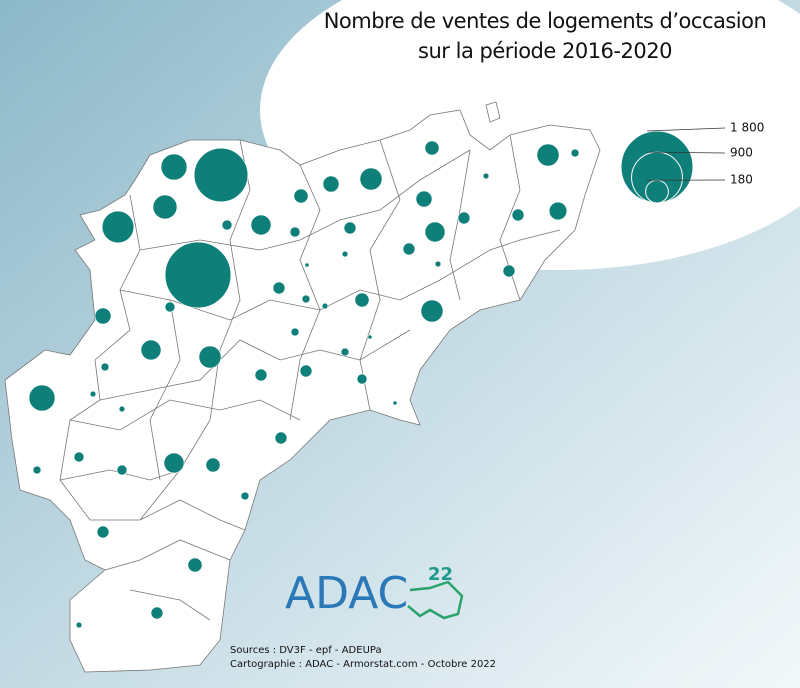 Image resolution: width=800 pixels, height=688 pixels. What do you see at coordinates (747, 128) in the screenshot?
I see `legend-label: 1 800` at bounding box center [747, 128].